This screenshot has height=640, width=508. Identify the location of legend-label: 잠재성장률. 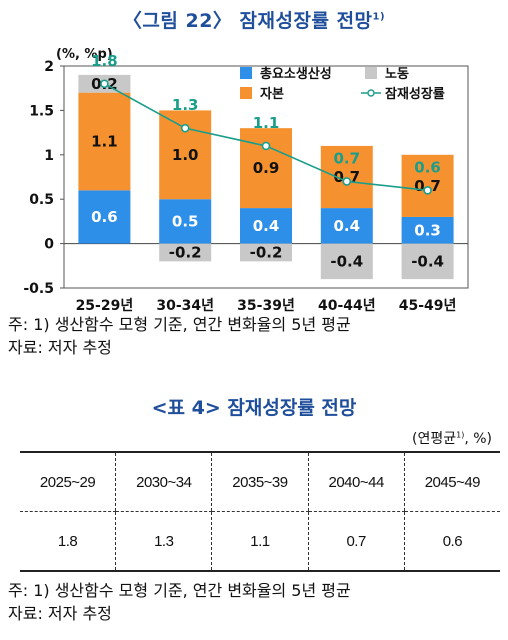
(415, 94).